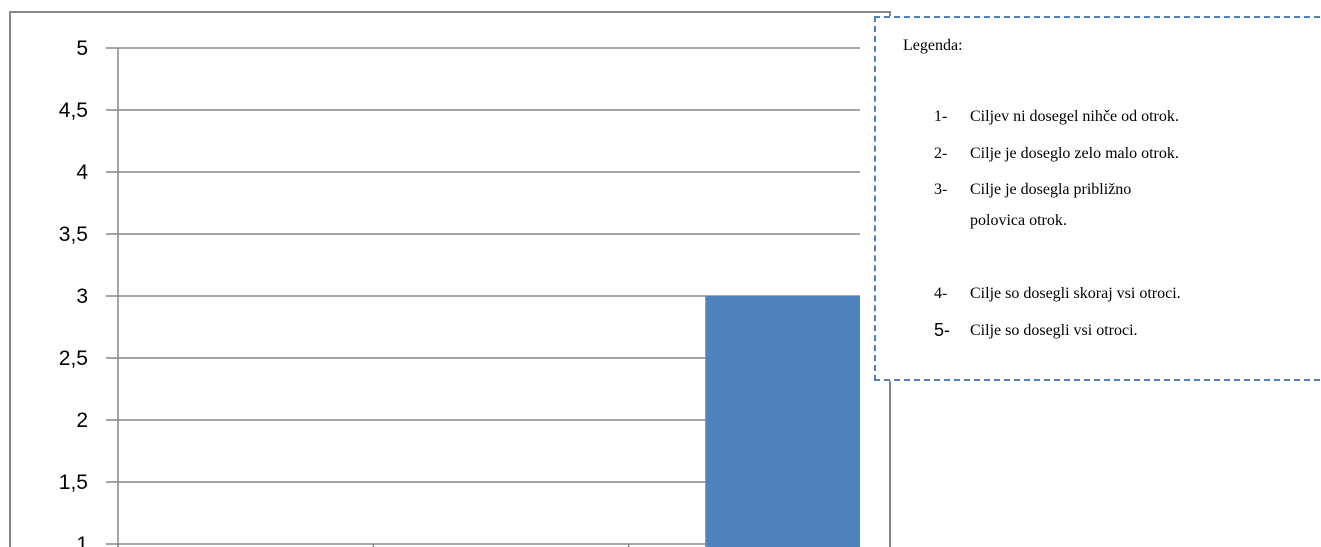  I want to click on bar, so click(782, 421).